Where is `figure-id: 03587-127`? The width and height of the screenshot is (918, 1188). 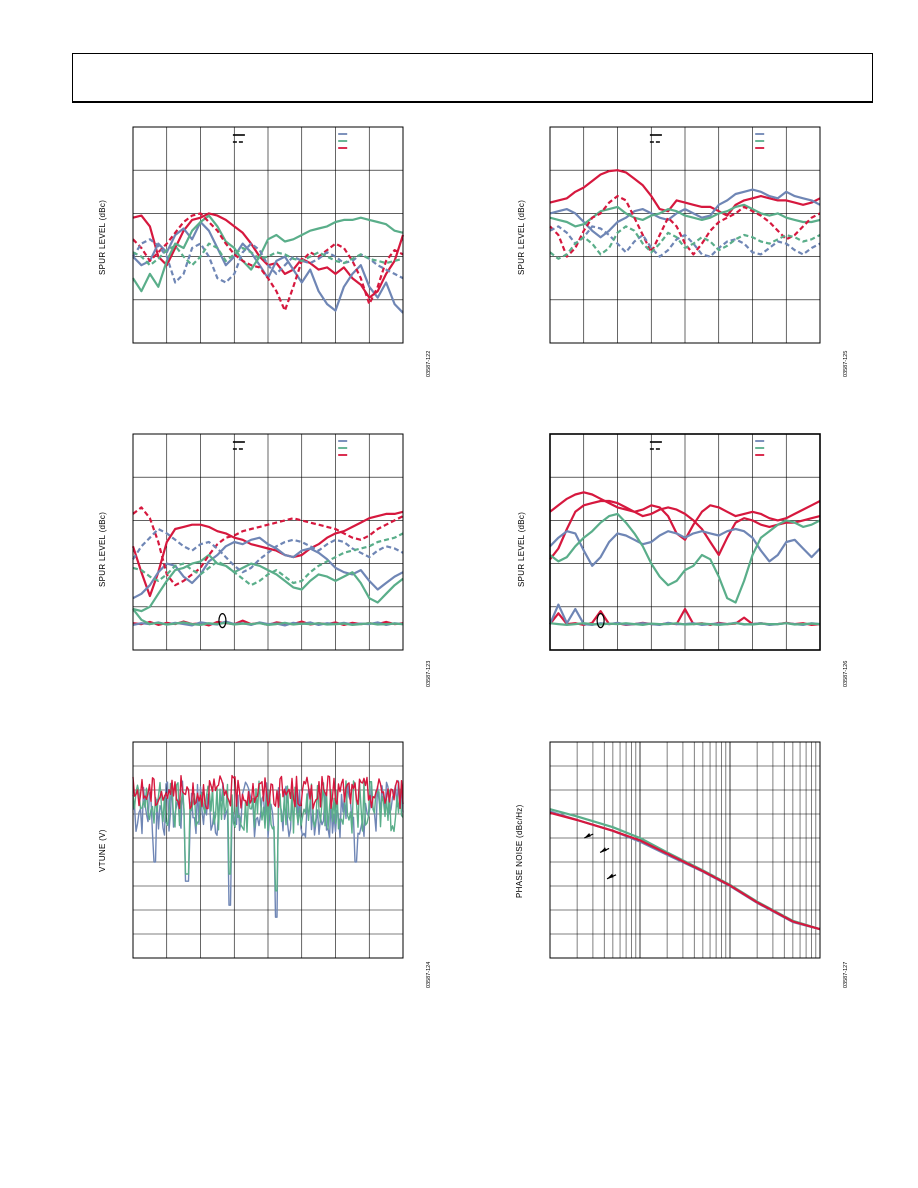
figure-id: 03587-127 is located at coordinates (846, 974).